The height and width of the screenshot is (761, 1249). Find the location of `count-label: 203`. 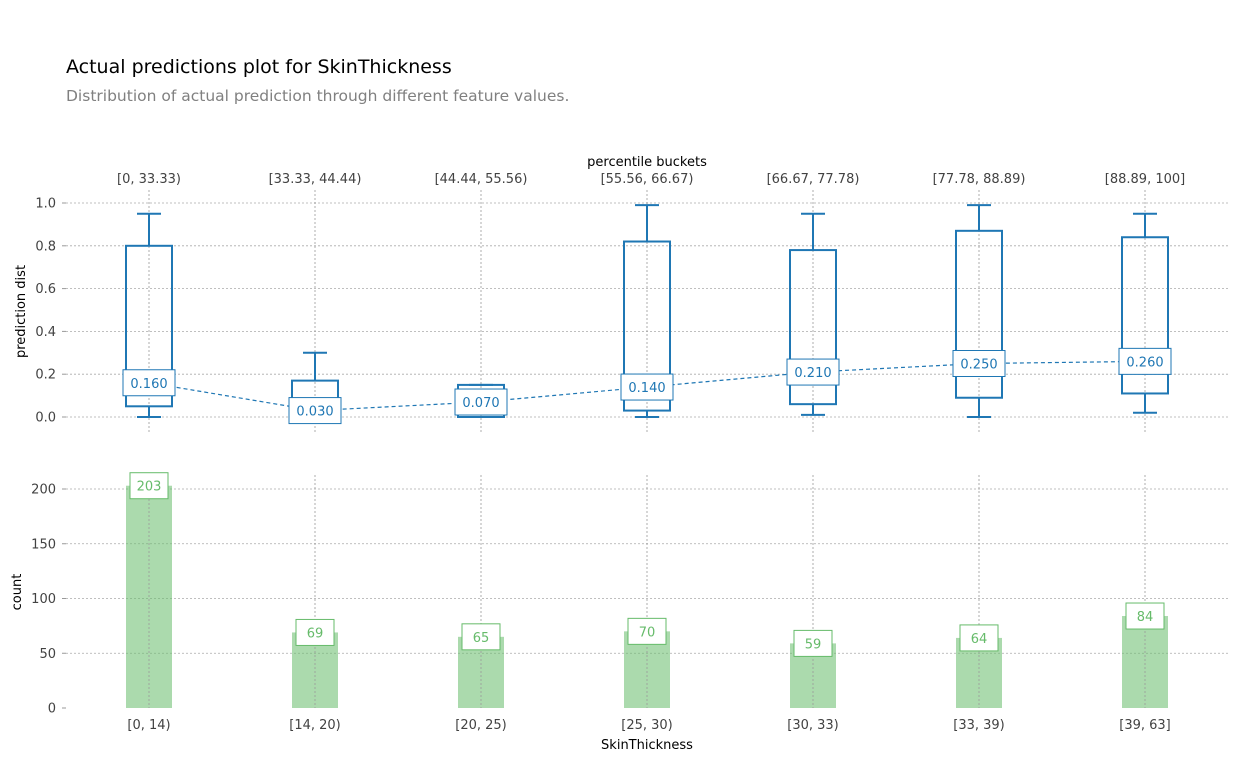

count-label: 203 is located at coordinates (149, 487).